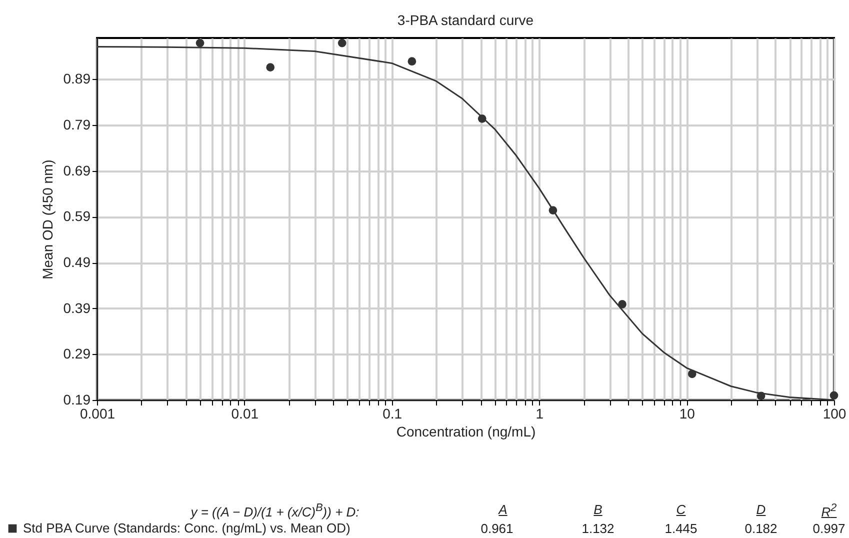  Describe the element at coordinates (47, 220) in the screenshot. I see `y-axis-title: Mean OD (450 nm)` at that location.